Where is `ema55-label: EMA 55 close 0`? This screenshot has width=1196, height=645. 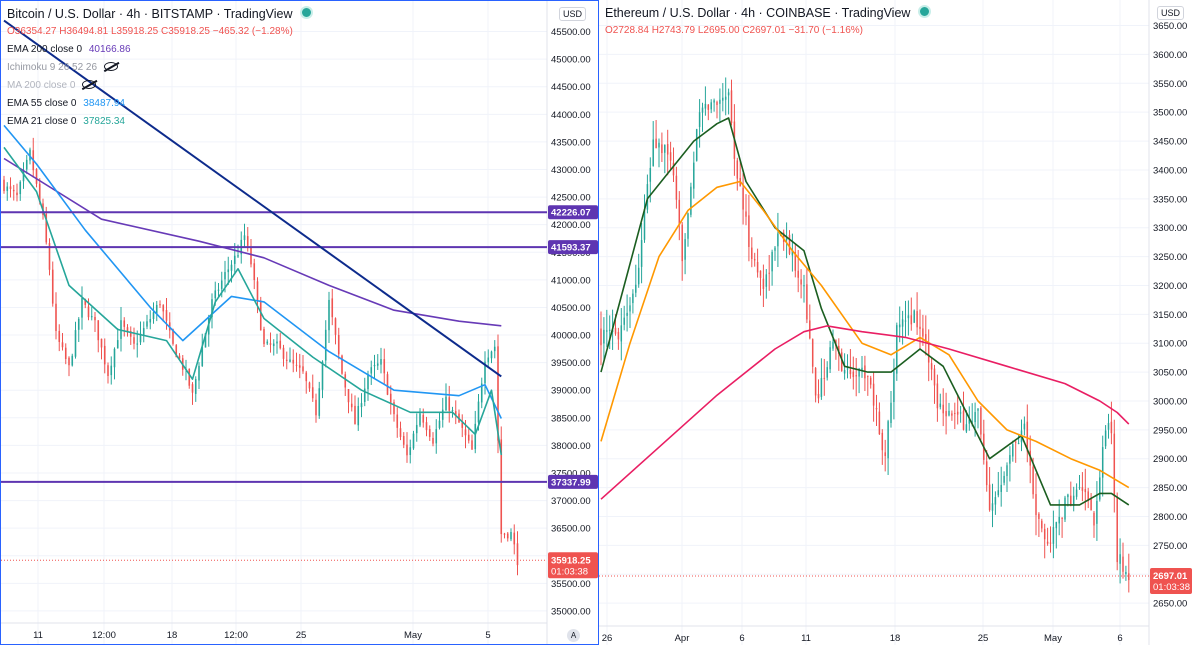
ema55-label: EMA 55 close 0 is located at coordinates (42, 103).